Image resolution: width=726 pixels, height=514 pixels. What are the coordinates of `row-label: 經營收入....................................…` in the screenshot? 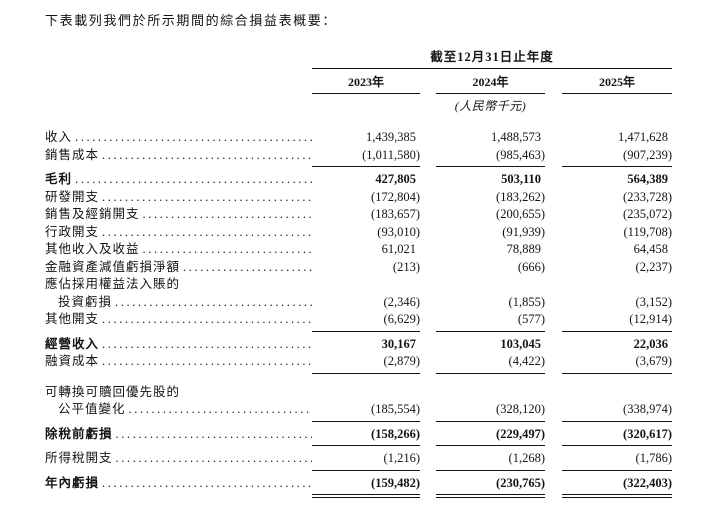 It's located at (178, 345).